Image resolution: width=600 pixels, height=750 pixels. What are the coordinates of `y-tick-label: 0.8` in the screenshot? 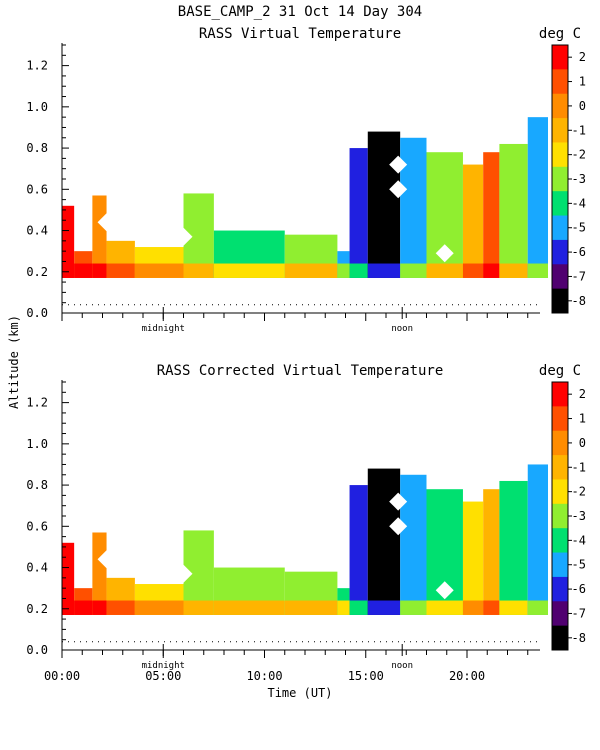 It's located at (37, 485).